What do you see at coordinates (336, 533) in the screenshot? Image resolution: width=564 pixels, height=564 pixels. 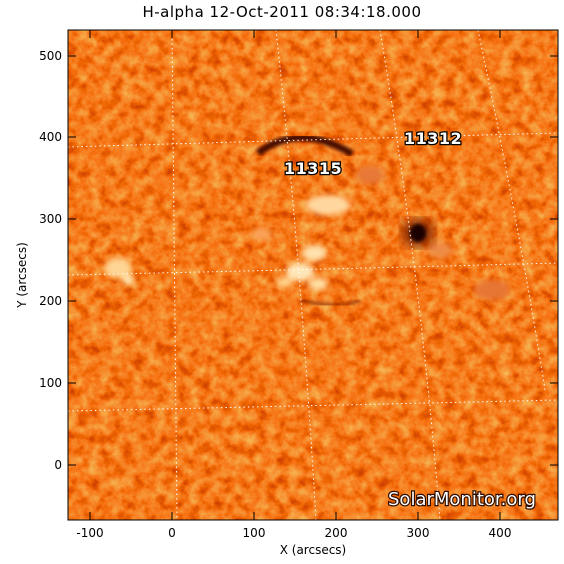 I see `x-tick-label: 200` at bounding box center [336, 533].